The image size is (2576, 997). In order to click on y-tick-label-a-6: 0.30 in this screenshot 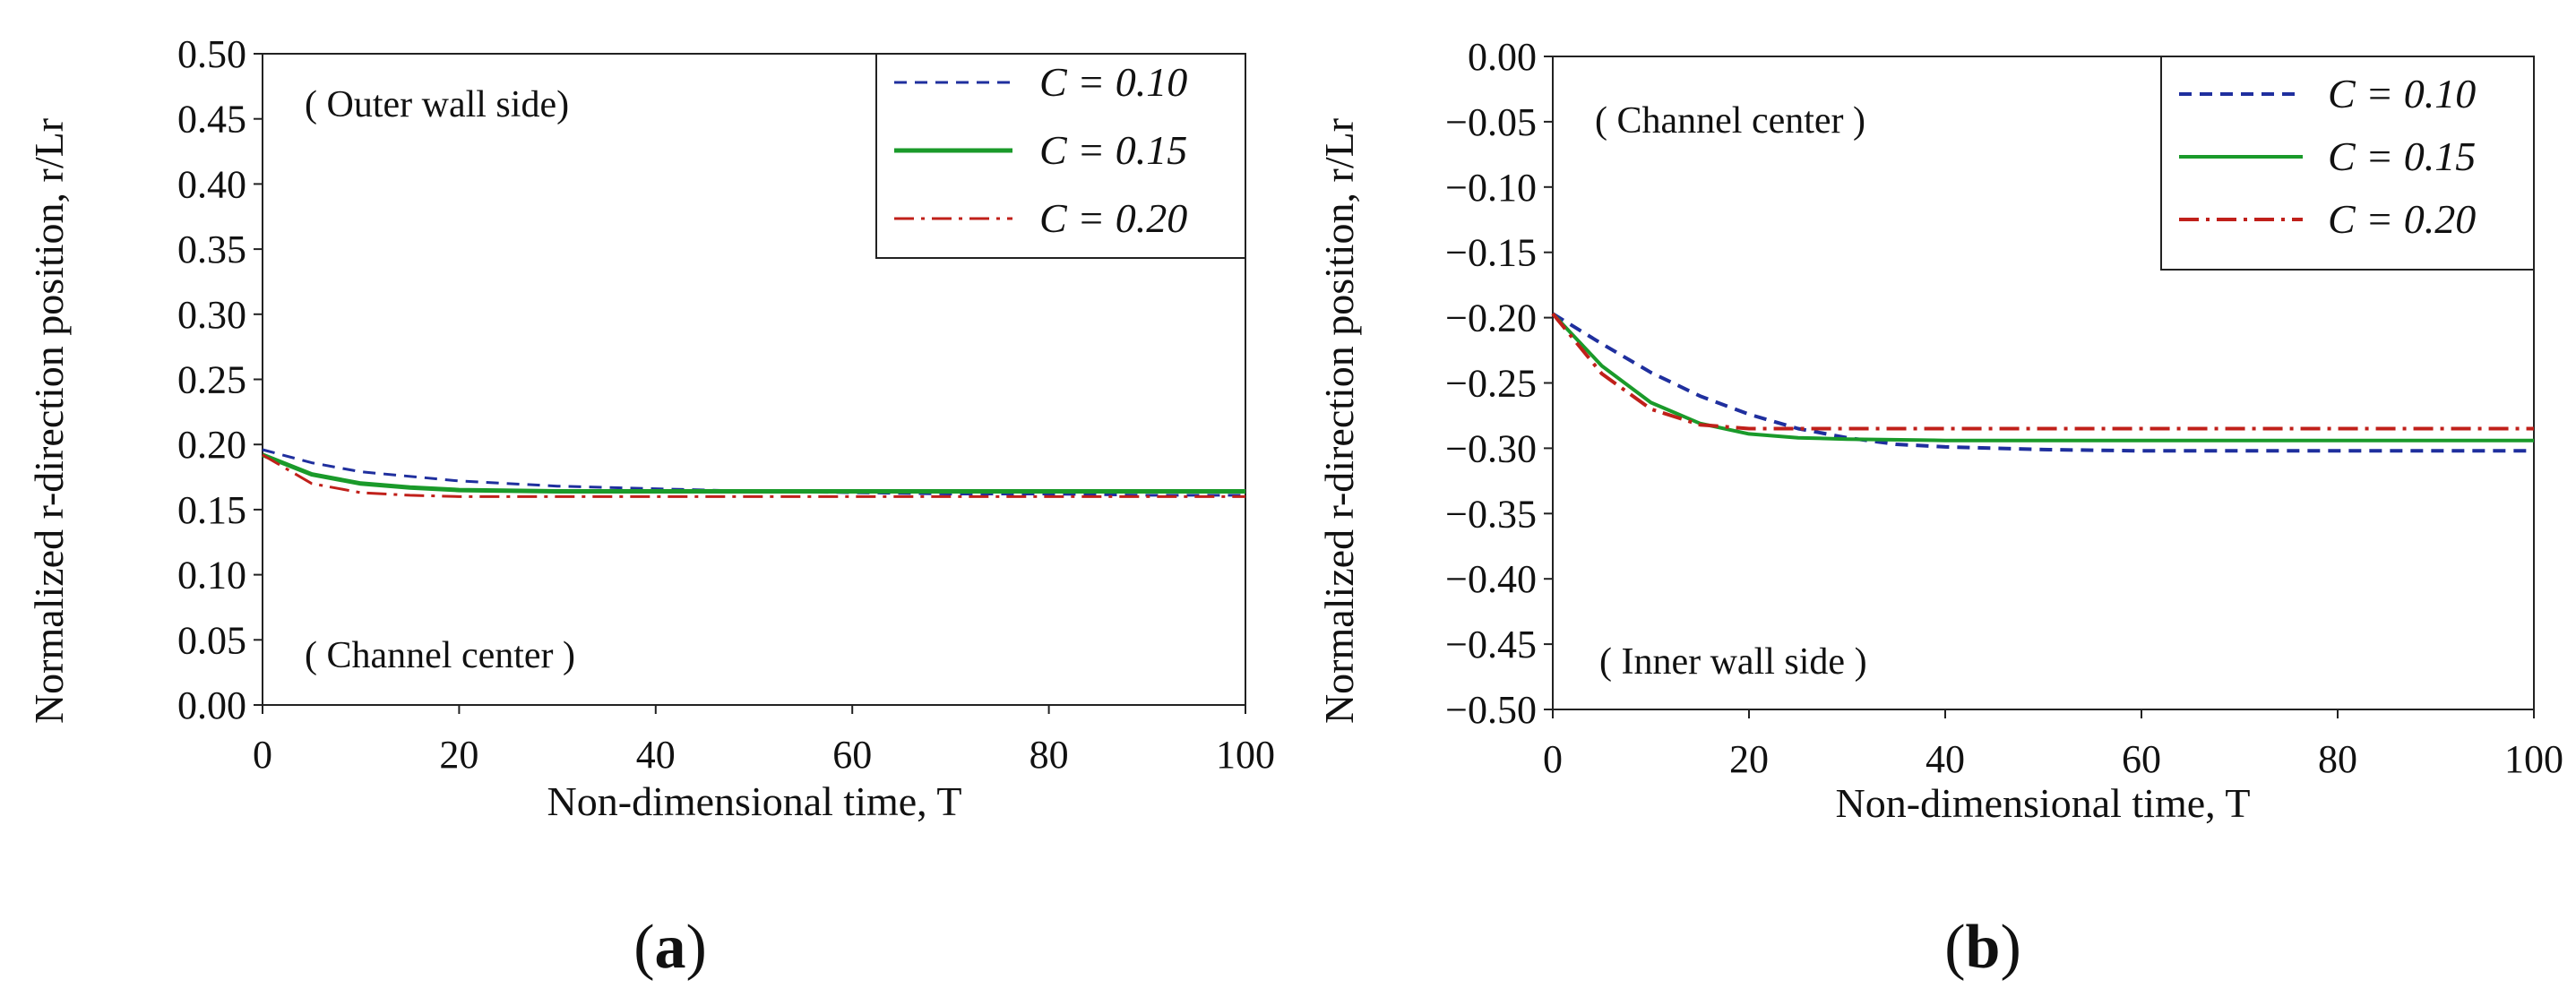, I will do `click(211, 315)`.